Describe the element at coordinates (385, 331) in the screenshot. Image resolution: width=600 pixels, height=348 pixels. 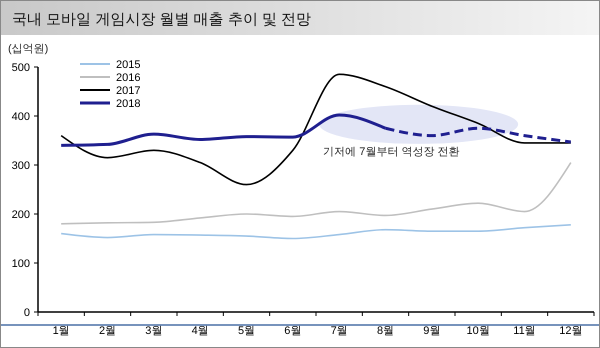
I see `x-tick-label: 8월` at that location.